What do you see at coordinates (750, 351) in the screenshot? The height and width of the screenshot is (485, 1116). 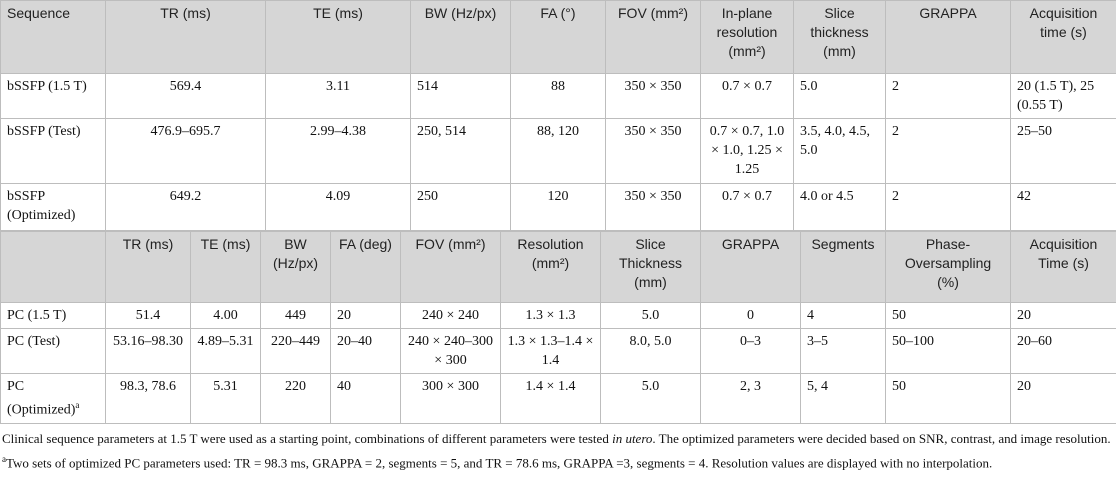 I see `cell: 0–3` at bounding box center [750, 351].